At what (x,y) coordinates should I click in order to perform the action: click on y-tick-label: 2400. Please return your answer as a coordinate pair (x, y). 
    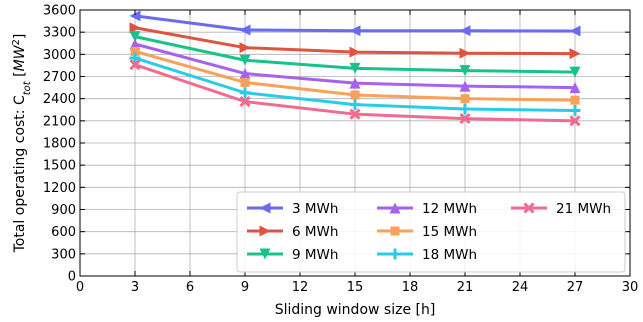
    Looking at the image, I should click on (59, 99).